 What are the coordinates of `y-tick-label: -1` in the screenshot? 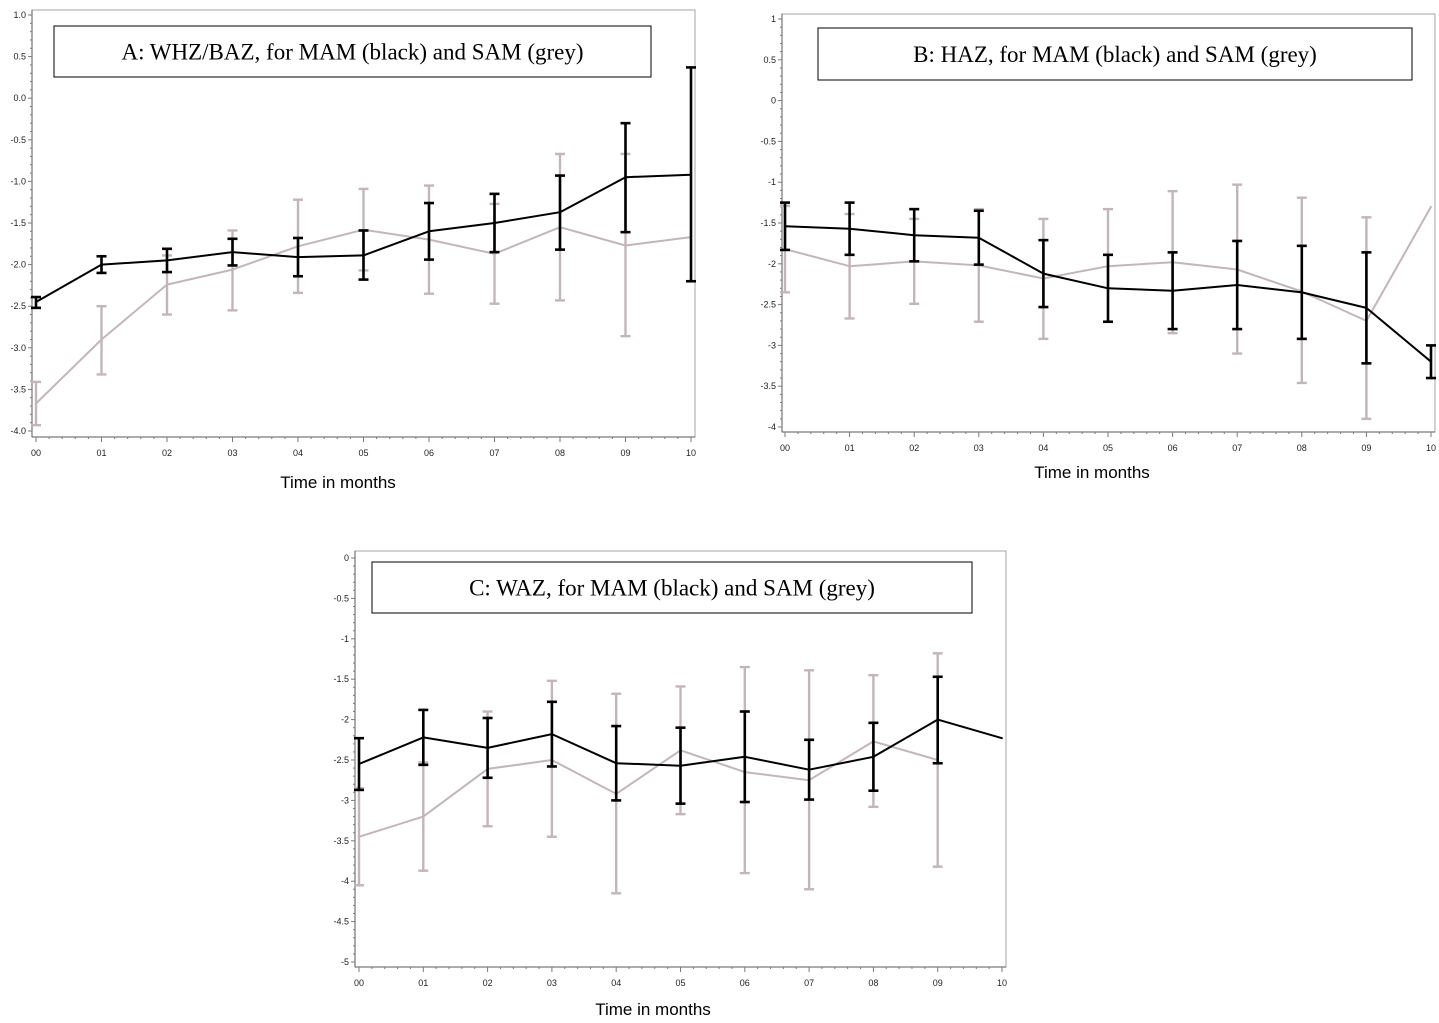 It's located at (345, 639).